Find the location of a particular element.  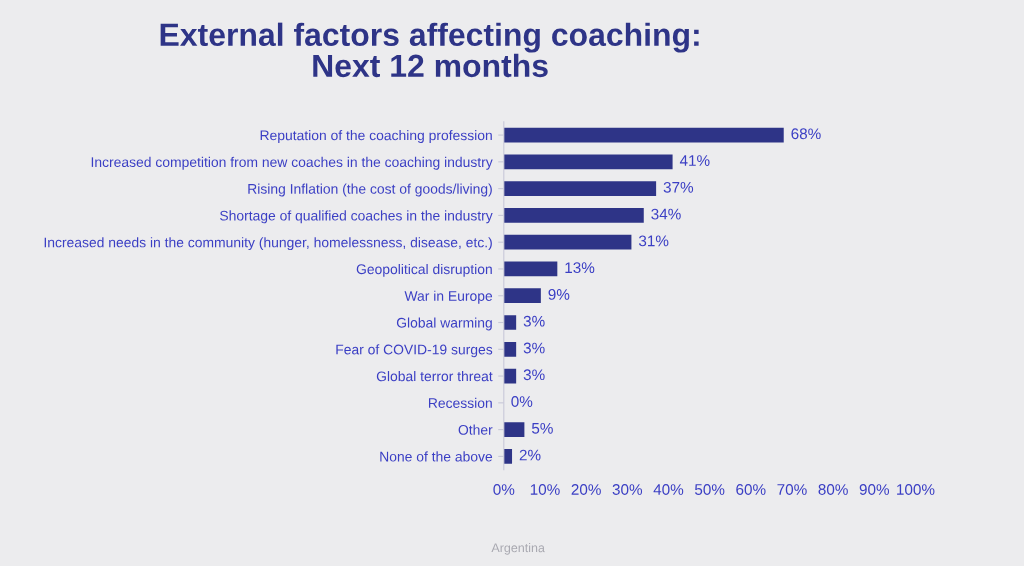

y-tick-label: Reputation of the coaching profession is located at coordinates (376, 136).